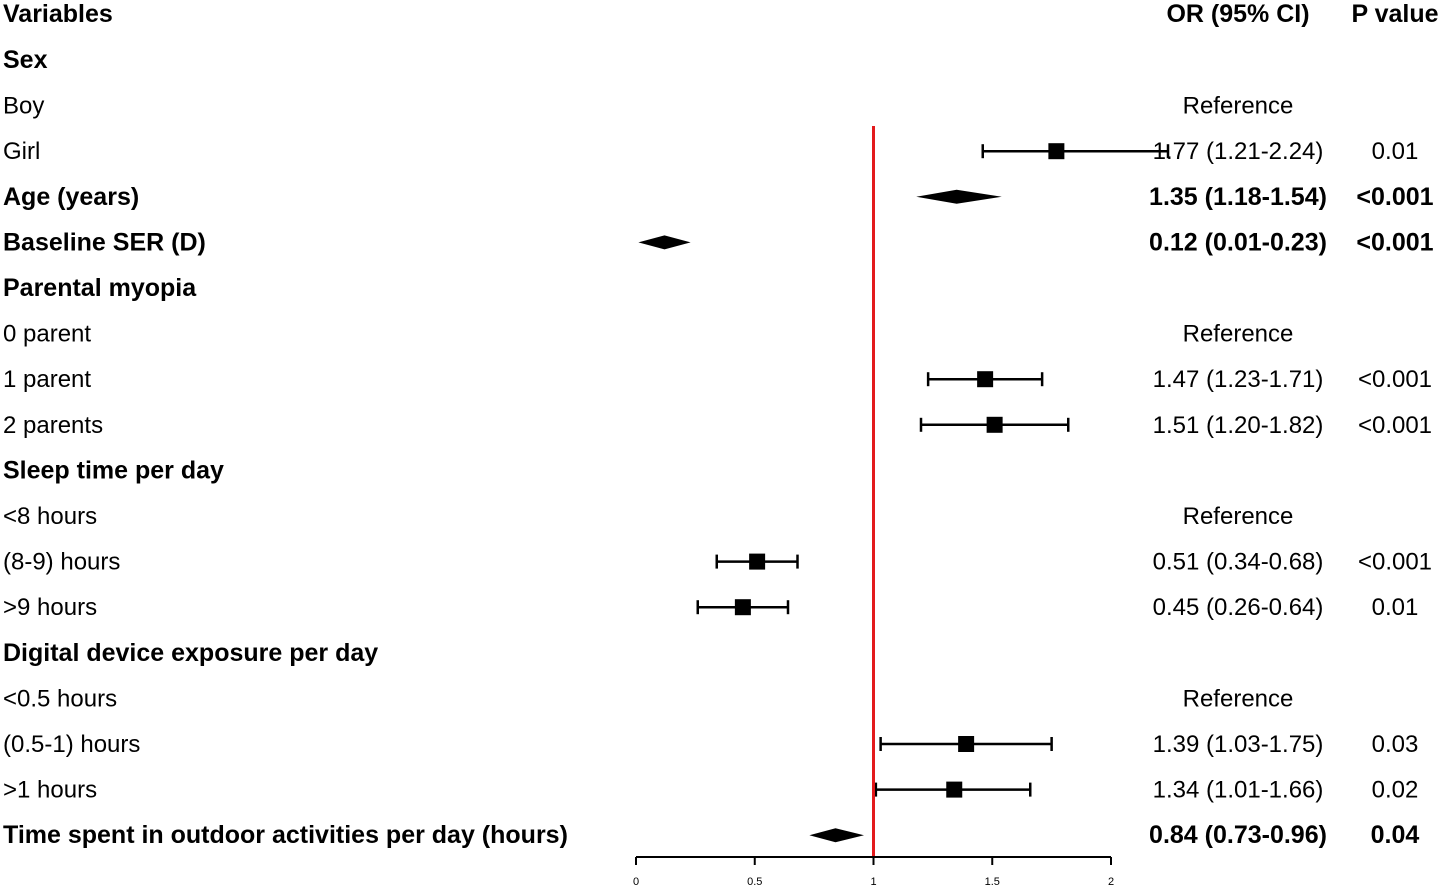  I want to click on or-ci-label: 1.34 (1.01-1.66), so click(1238, 790).